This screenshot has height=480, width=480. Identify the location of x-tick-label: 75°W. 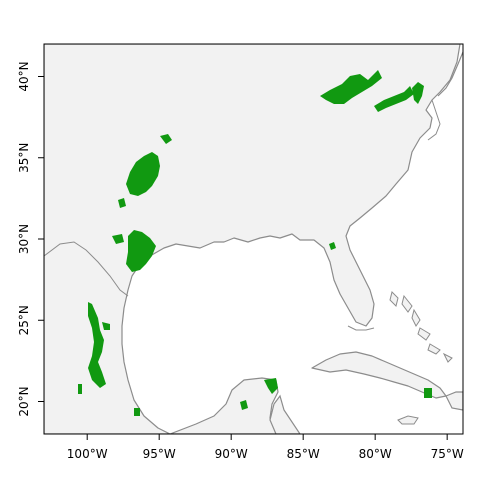
(447, 454).